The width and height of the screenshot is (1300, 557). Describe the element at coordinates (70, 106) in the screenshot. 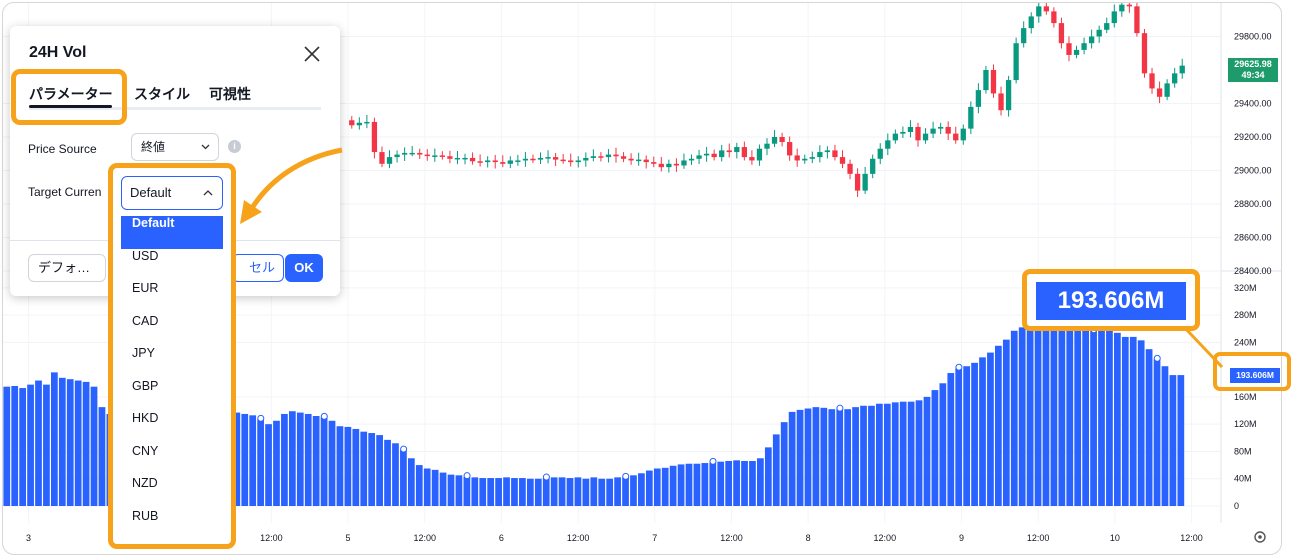

I see `tab-active-indicator` at that location.